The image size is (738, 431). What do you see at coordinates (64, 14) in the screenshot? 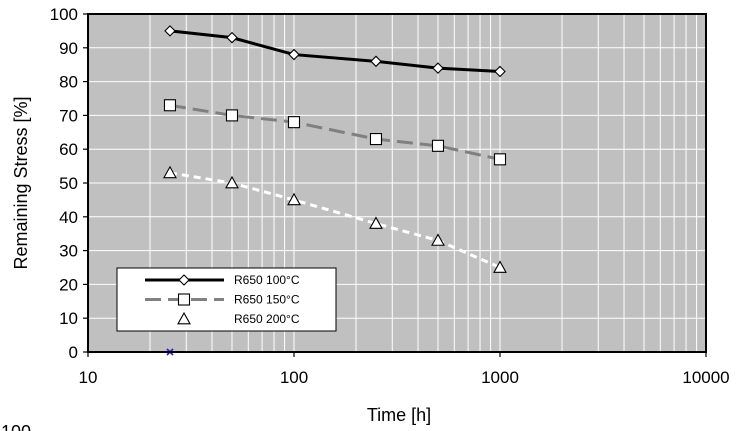
I see `y-tick-label: 100` at bounding box center [64, 14].